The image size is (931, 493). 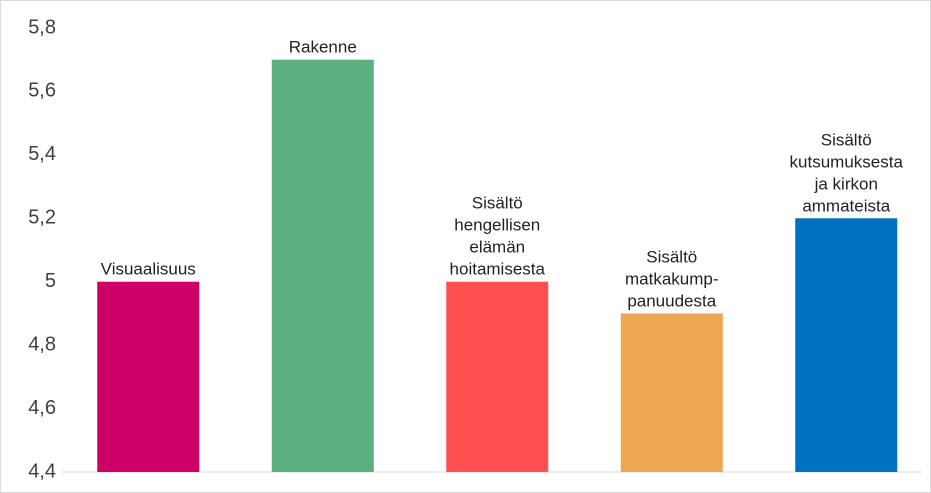 I want to click on category-label-line: matkakump-, so click(x=672, y=278).